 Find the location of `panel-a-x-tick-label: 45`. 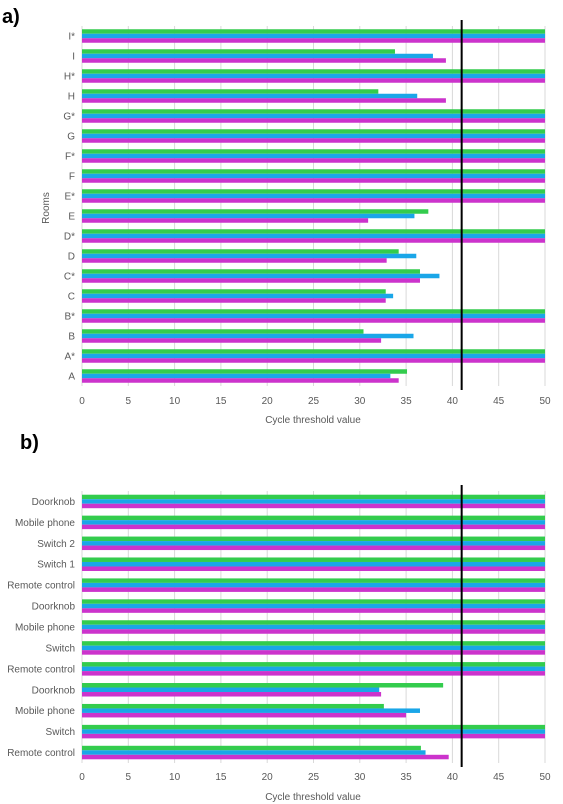

panel-a-x-tick-label: 45 is located at coordinates (499, 401).